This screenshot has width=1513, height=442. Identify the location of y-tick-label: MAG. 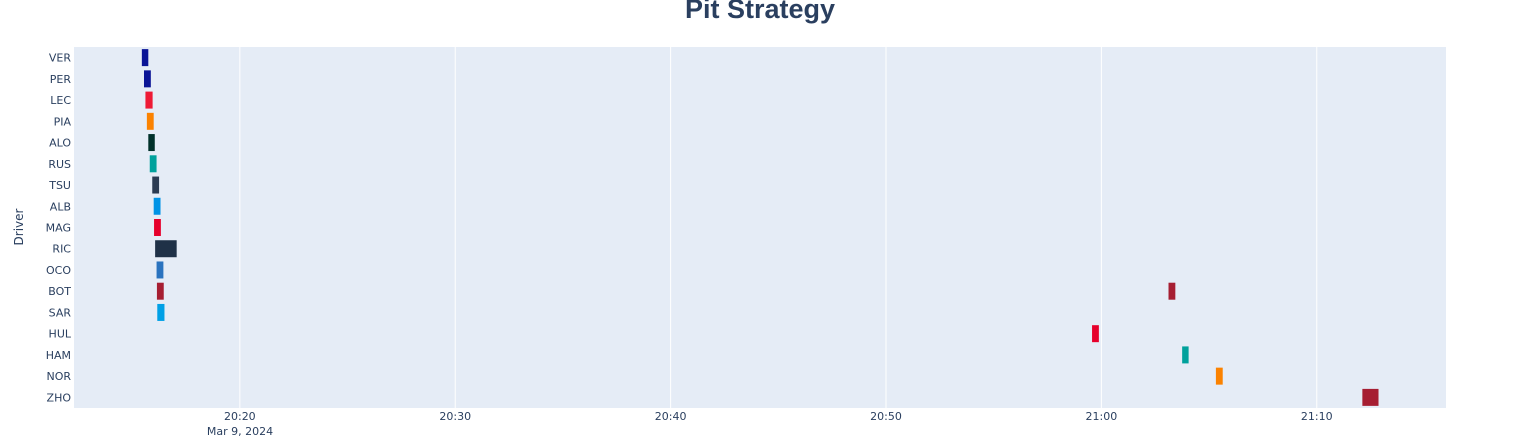
(58, 228).